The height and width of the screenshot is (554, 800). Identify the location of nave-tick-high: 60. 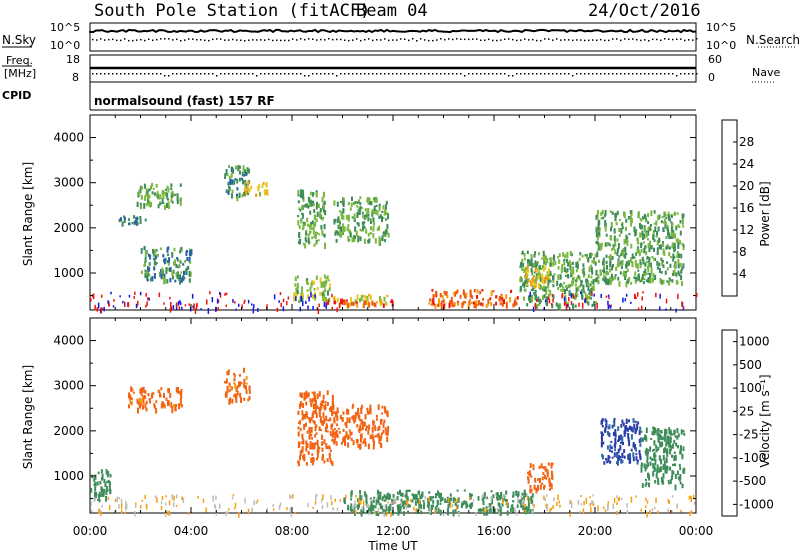
(715, 59).